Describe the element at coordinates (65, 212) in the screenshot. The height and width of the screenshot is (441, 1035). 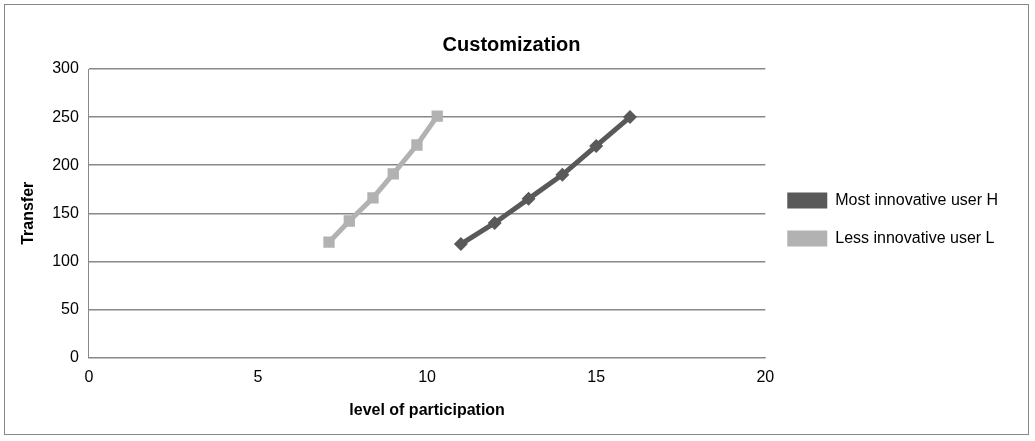
I see `y-tick-label: 150` at that location.